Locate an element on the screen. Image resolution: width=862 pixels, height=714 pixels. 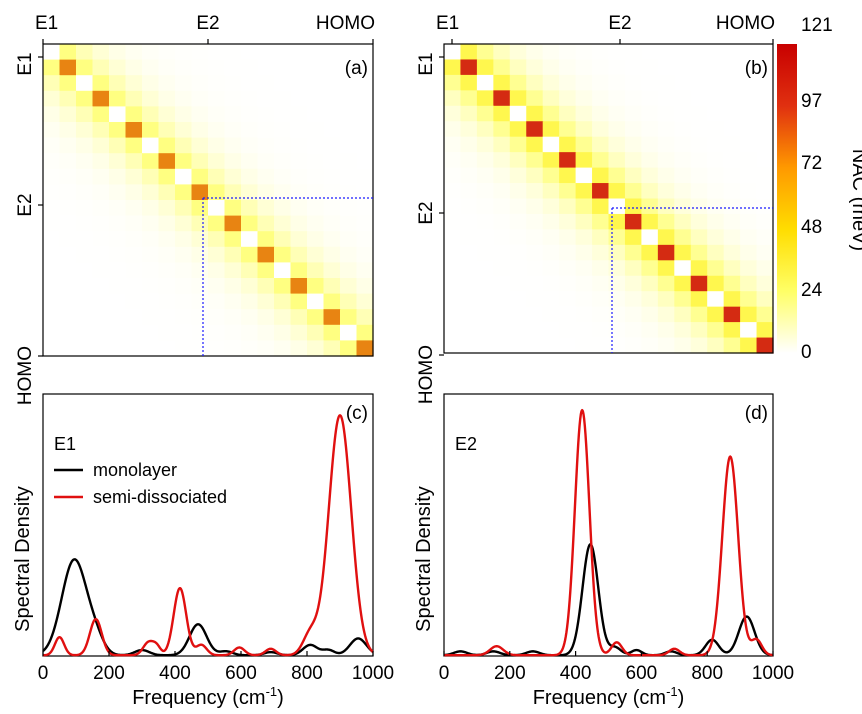
x-axis-label-text: Frequency (cm is located at coordinates (599, 698).